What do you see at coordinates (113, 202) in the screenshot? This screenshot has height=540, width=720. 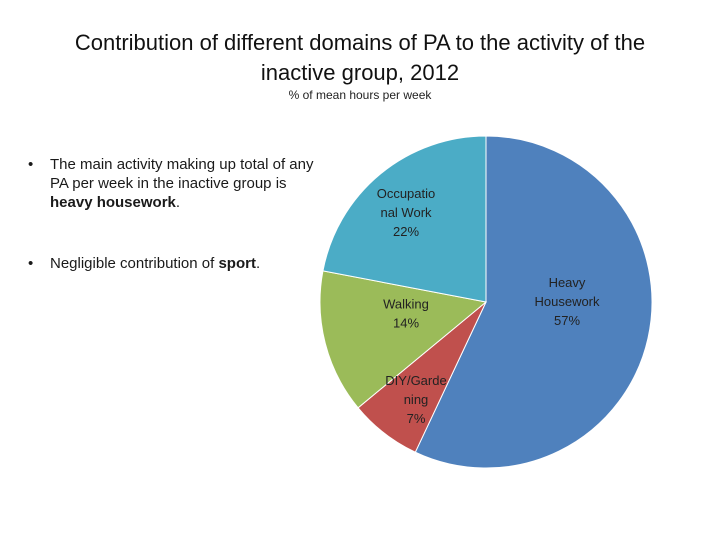 I see `bullet-emphasis: heavy housework` at bounding box center [113, 202].